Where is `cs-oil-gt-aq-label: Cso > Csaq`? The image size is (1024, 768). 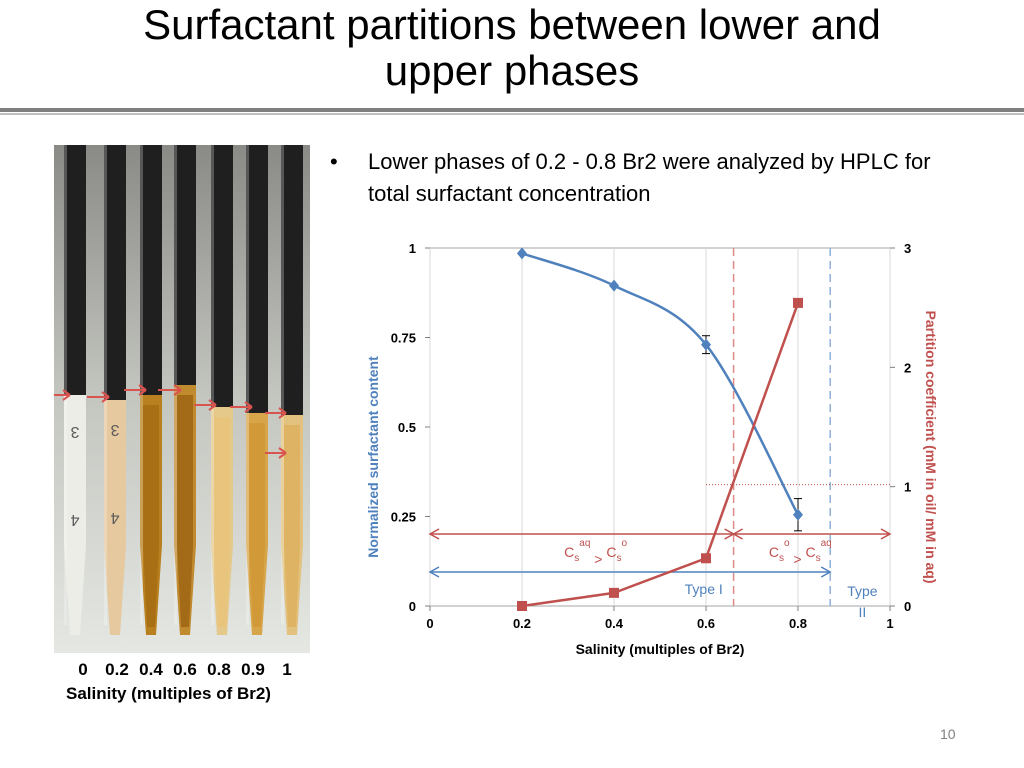 cs-oil-gt-aq-label: Cso > Csaq is located at coordinates (800, 552).